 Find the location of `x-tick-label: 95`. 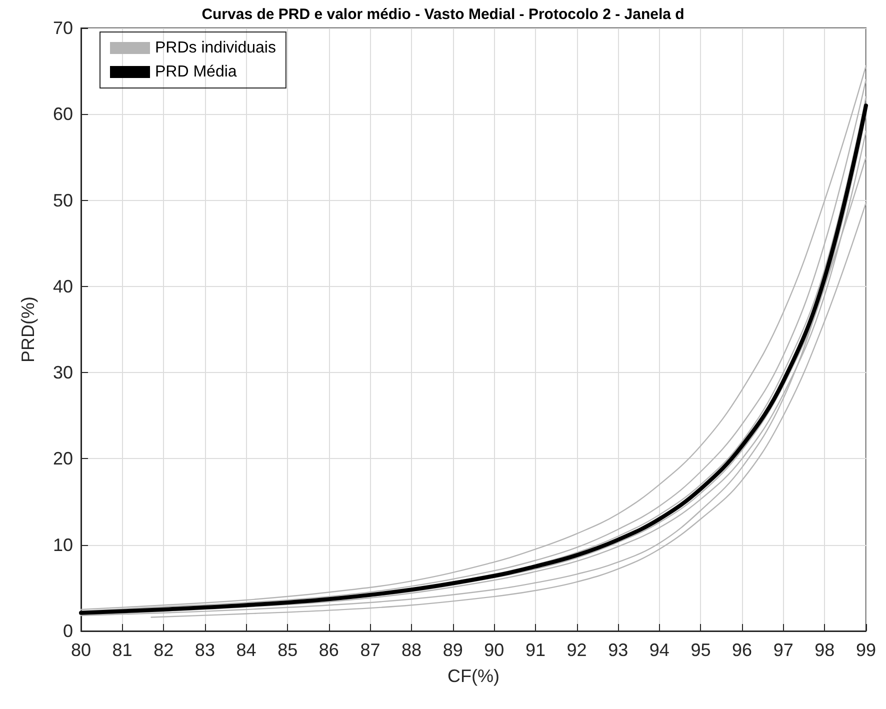

x-tick-label: 95 is located at coordinates (700, 650).